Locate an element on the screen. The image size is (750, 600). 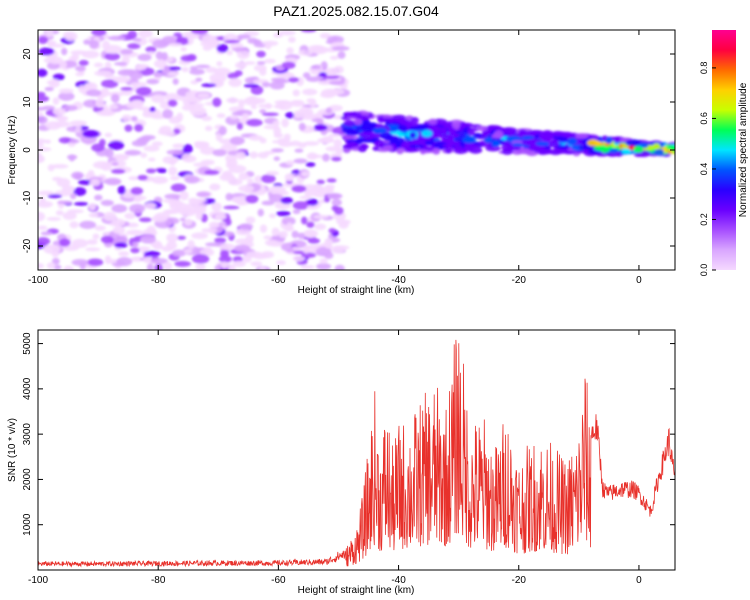
y-tick-label: 4000 is located at coordinates (27, 388).